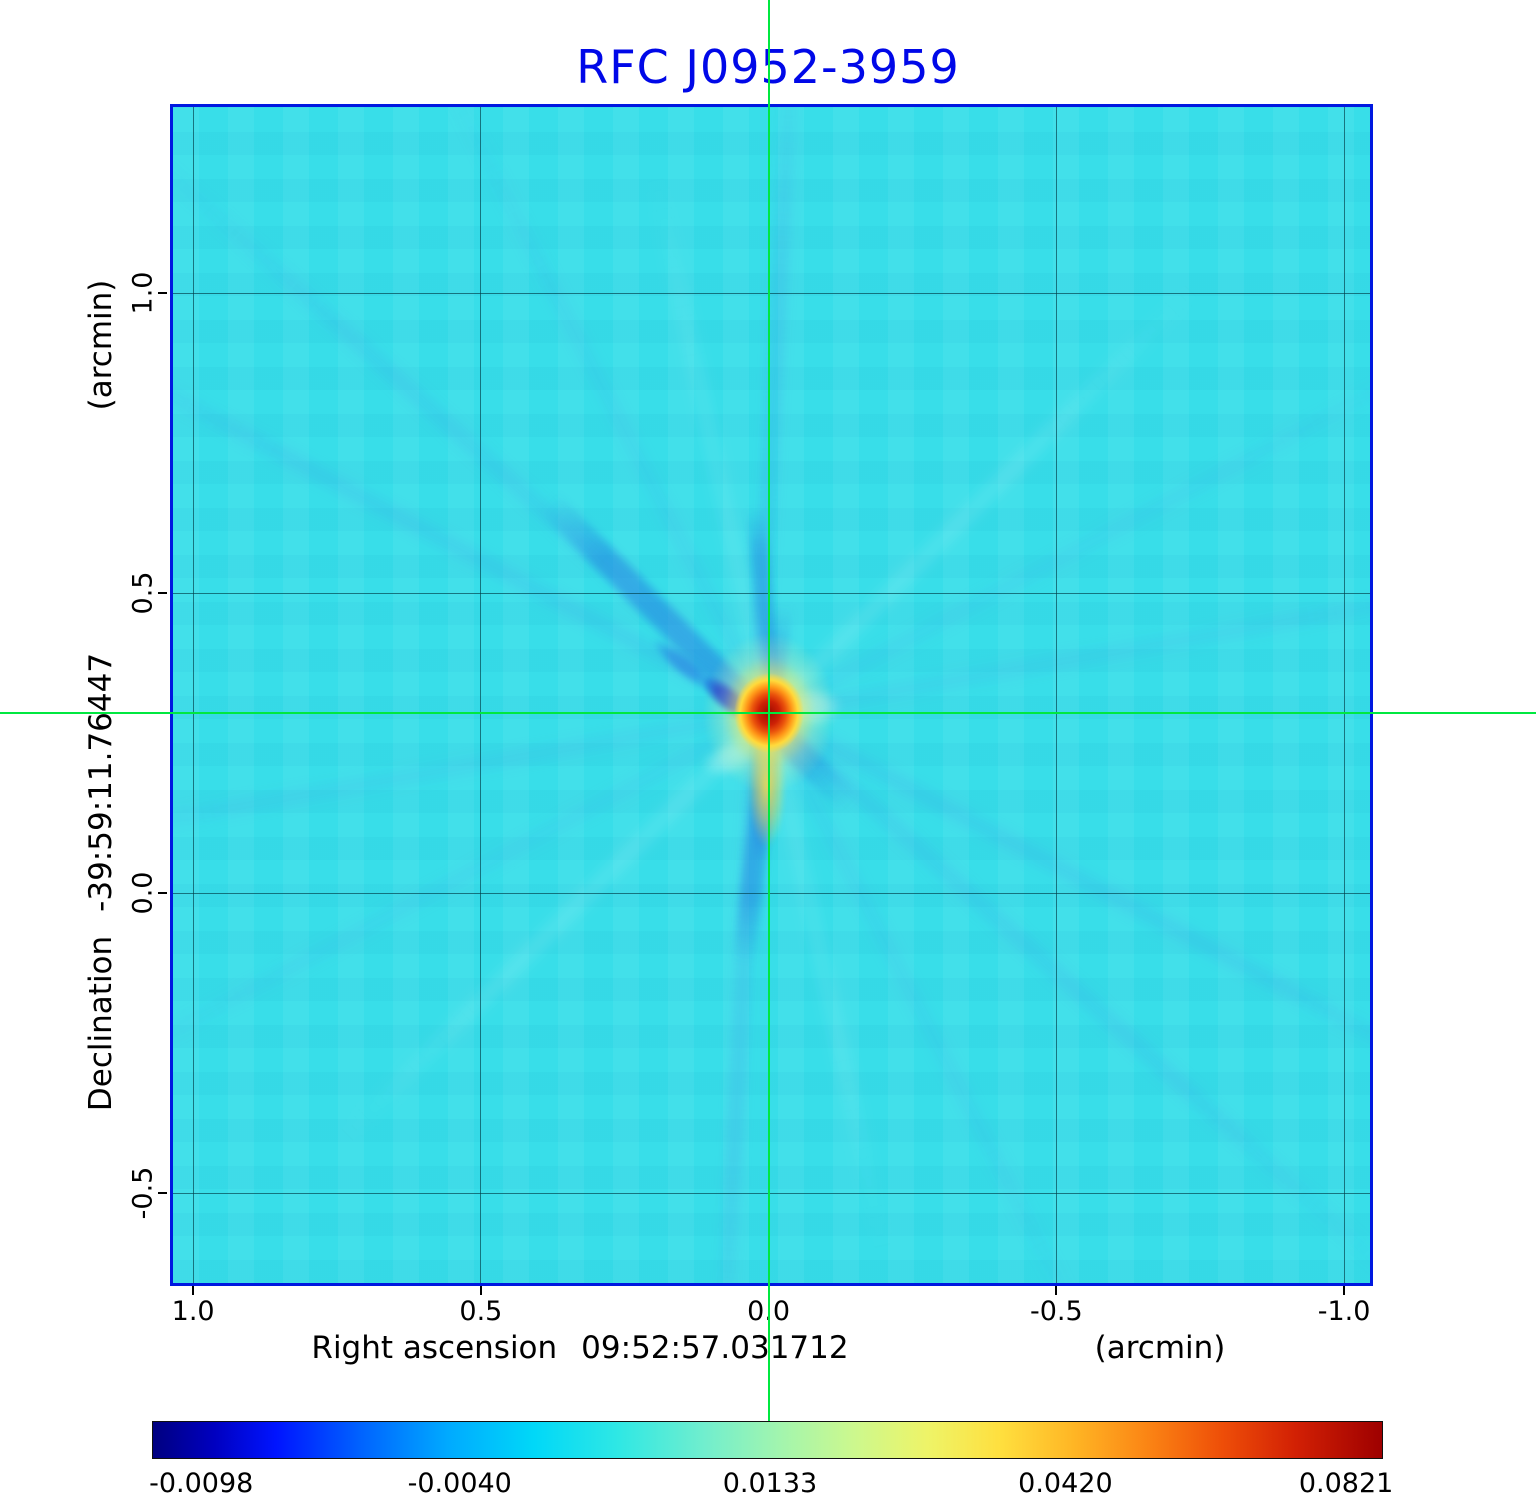 The height and width of the screenshot is (1511, 1536). Describe the element at coordinates (1056, 1311) in the screenshot. I see `x-tick-label: -0.5` at that location.